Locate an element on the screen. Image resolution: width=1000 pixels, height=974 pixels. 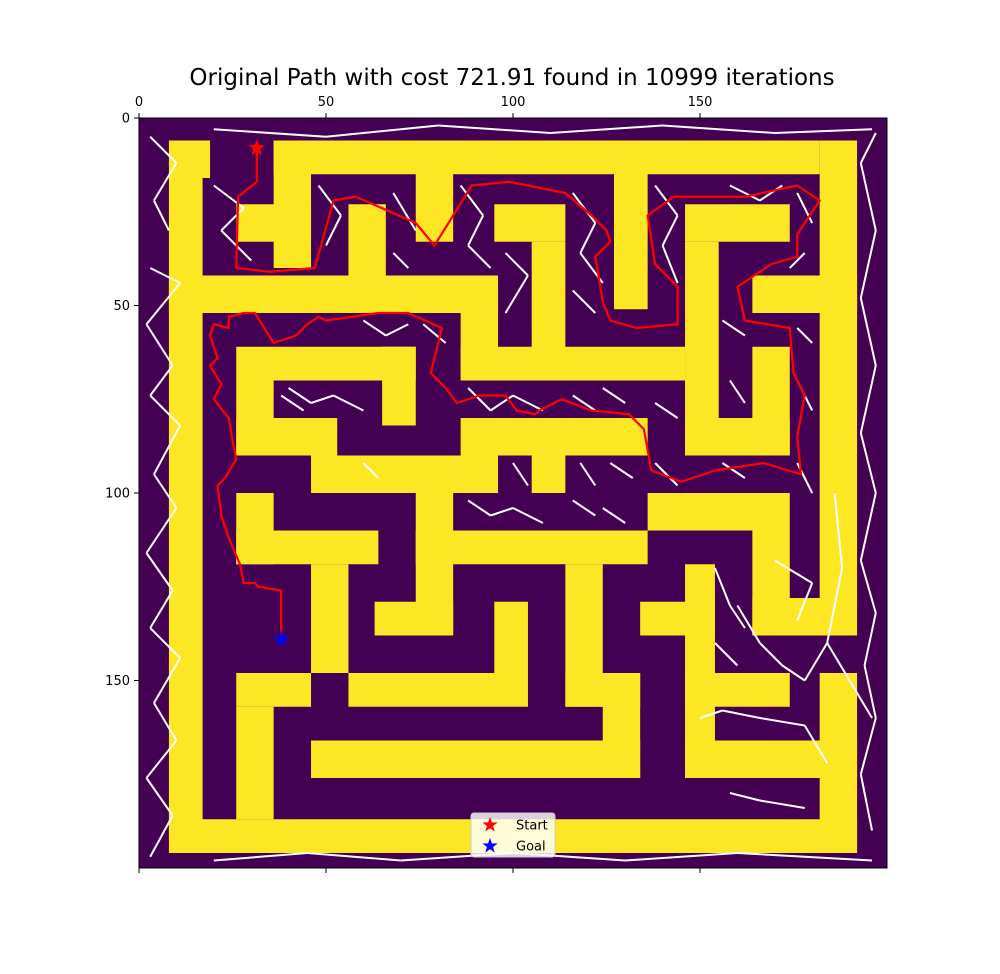
x-tick-label: 100 is located at coordinates (513, 102).